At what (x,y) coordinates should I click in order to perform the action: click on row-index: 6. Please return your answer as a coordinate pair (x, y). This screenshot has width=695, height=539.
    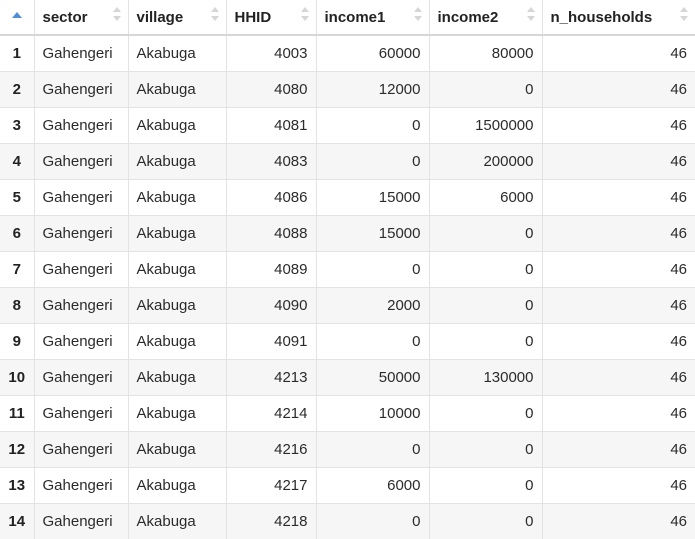
    Looking at the image, I should click on (17, 233).